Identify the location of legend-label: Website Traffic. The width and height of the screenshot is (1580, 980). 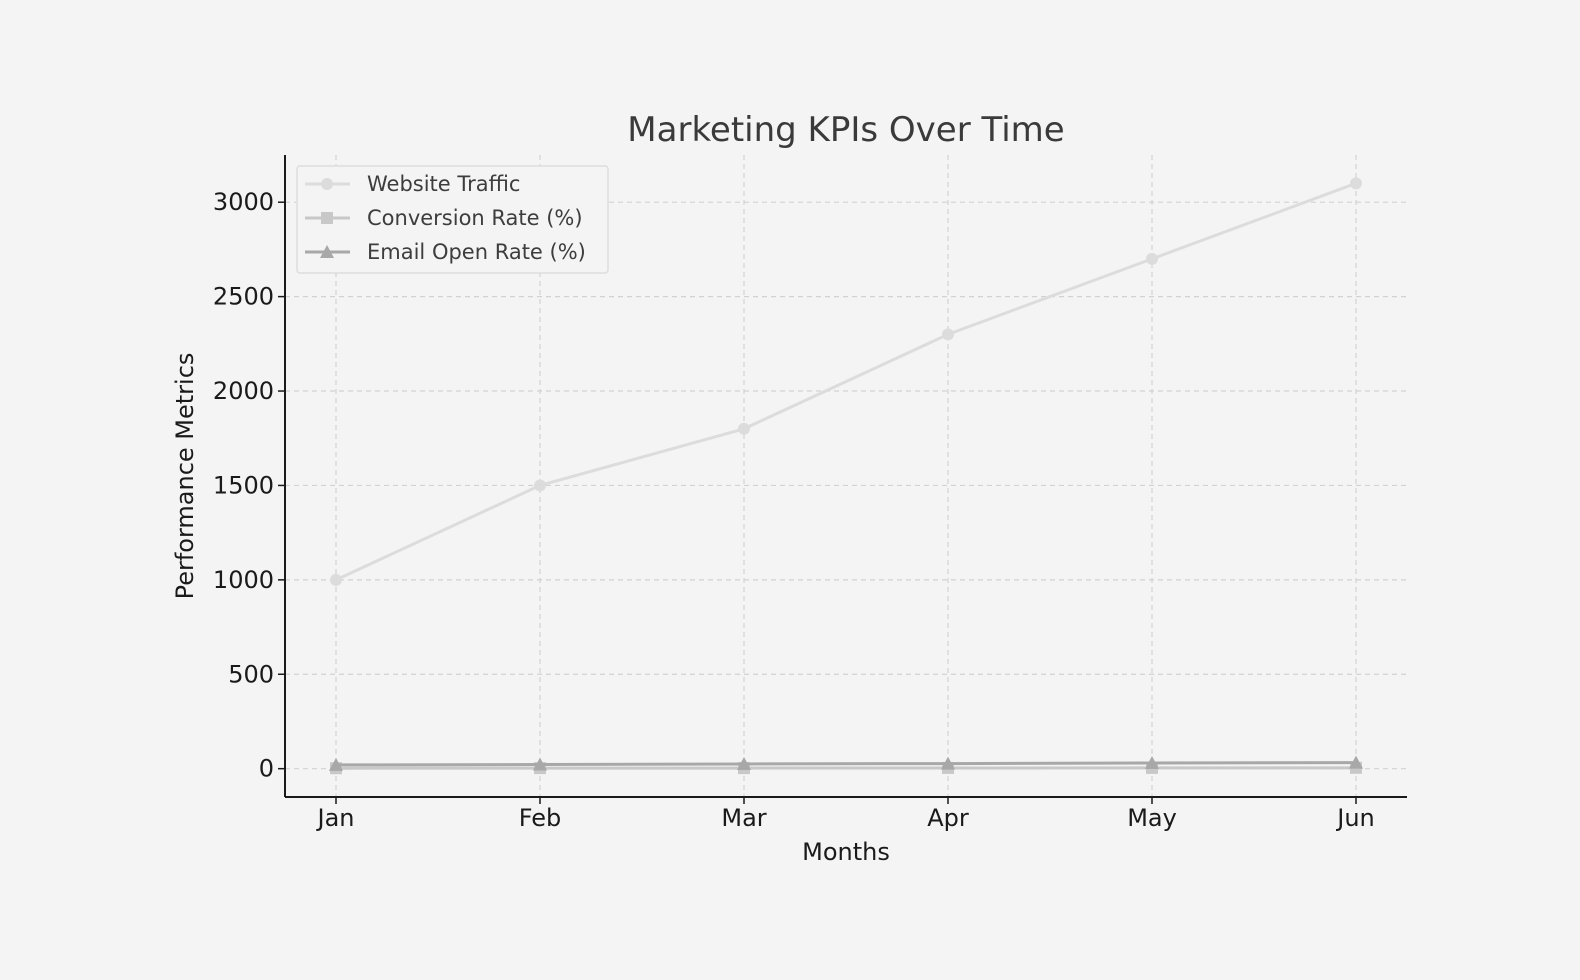
(443, 184).